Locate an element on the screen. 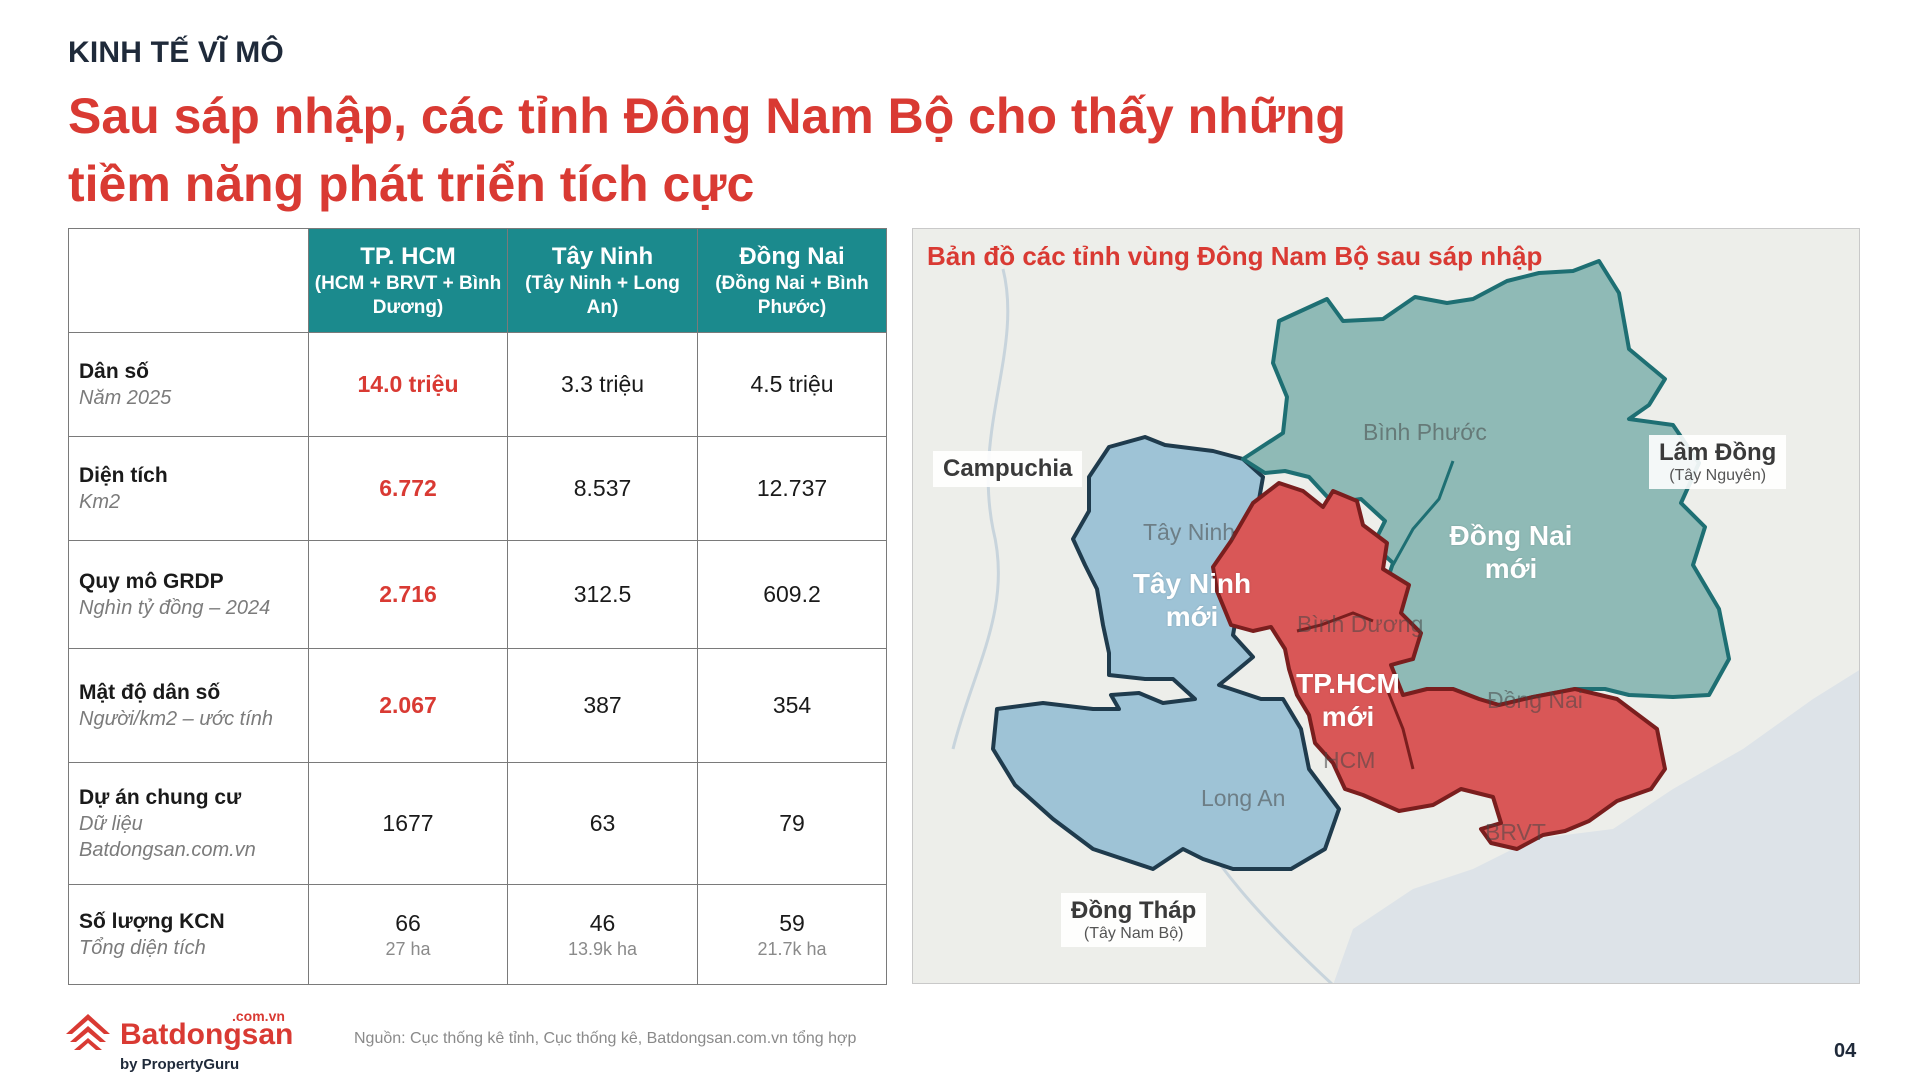 The image size is (1920, 1075). new-label-line: Đồng Nai is located at coordinates (1511, 535).